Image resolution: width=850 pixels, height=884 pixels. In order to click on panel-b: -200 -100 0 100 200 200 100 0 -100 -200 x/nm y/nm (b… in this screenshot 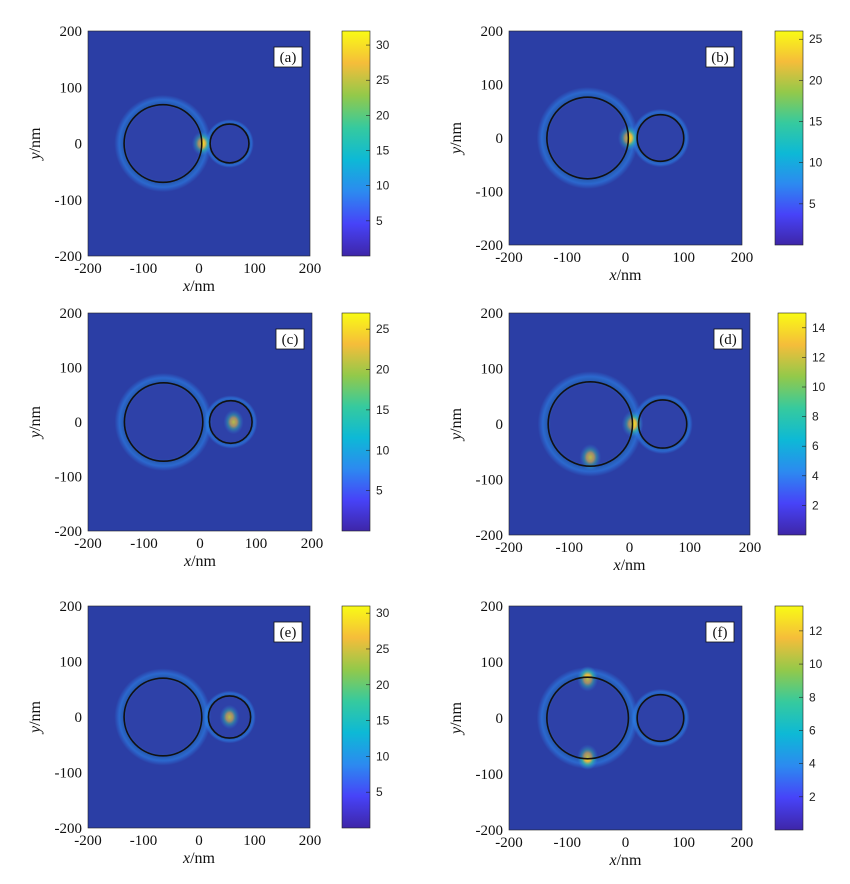, I will do `click(635, 154)`.